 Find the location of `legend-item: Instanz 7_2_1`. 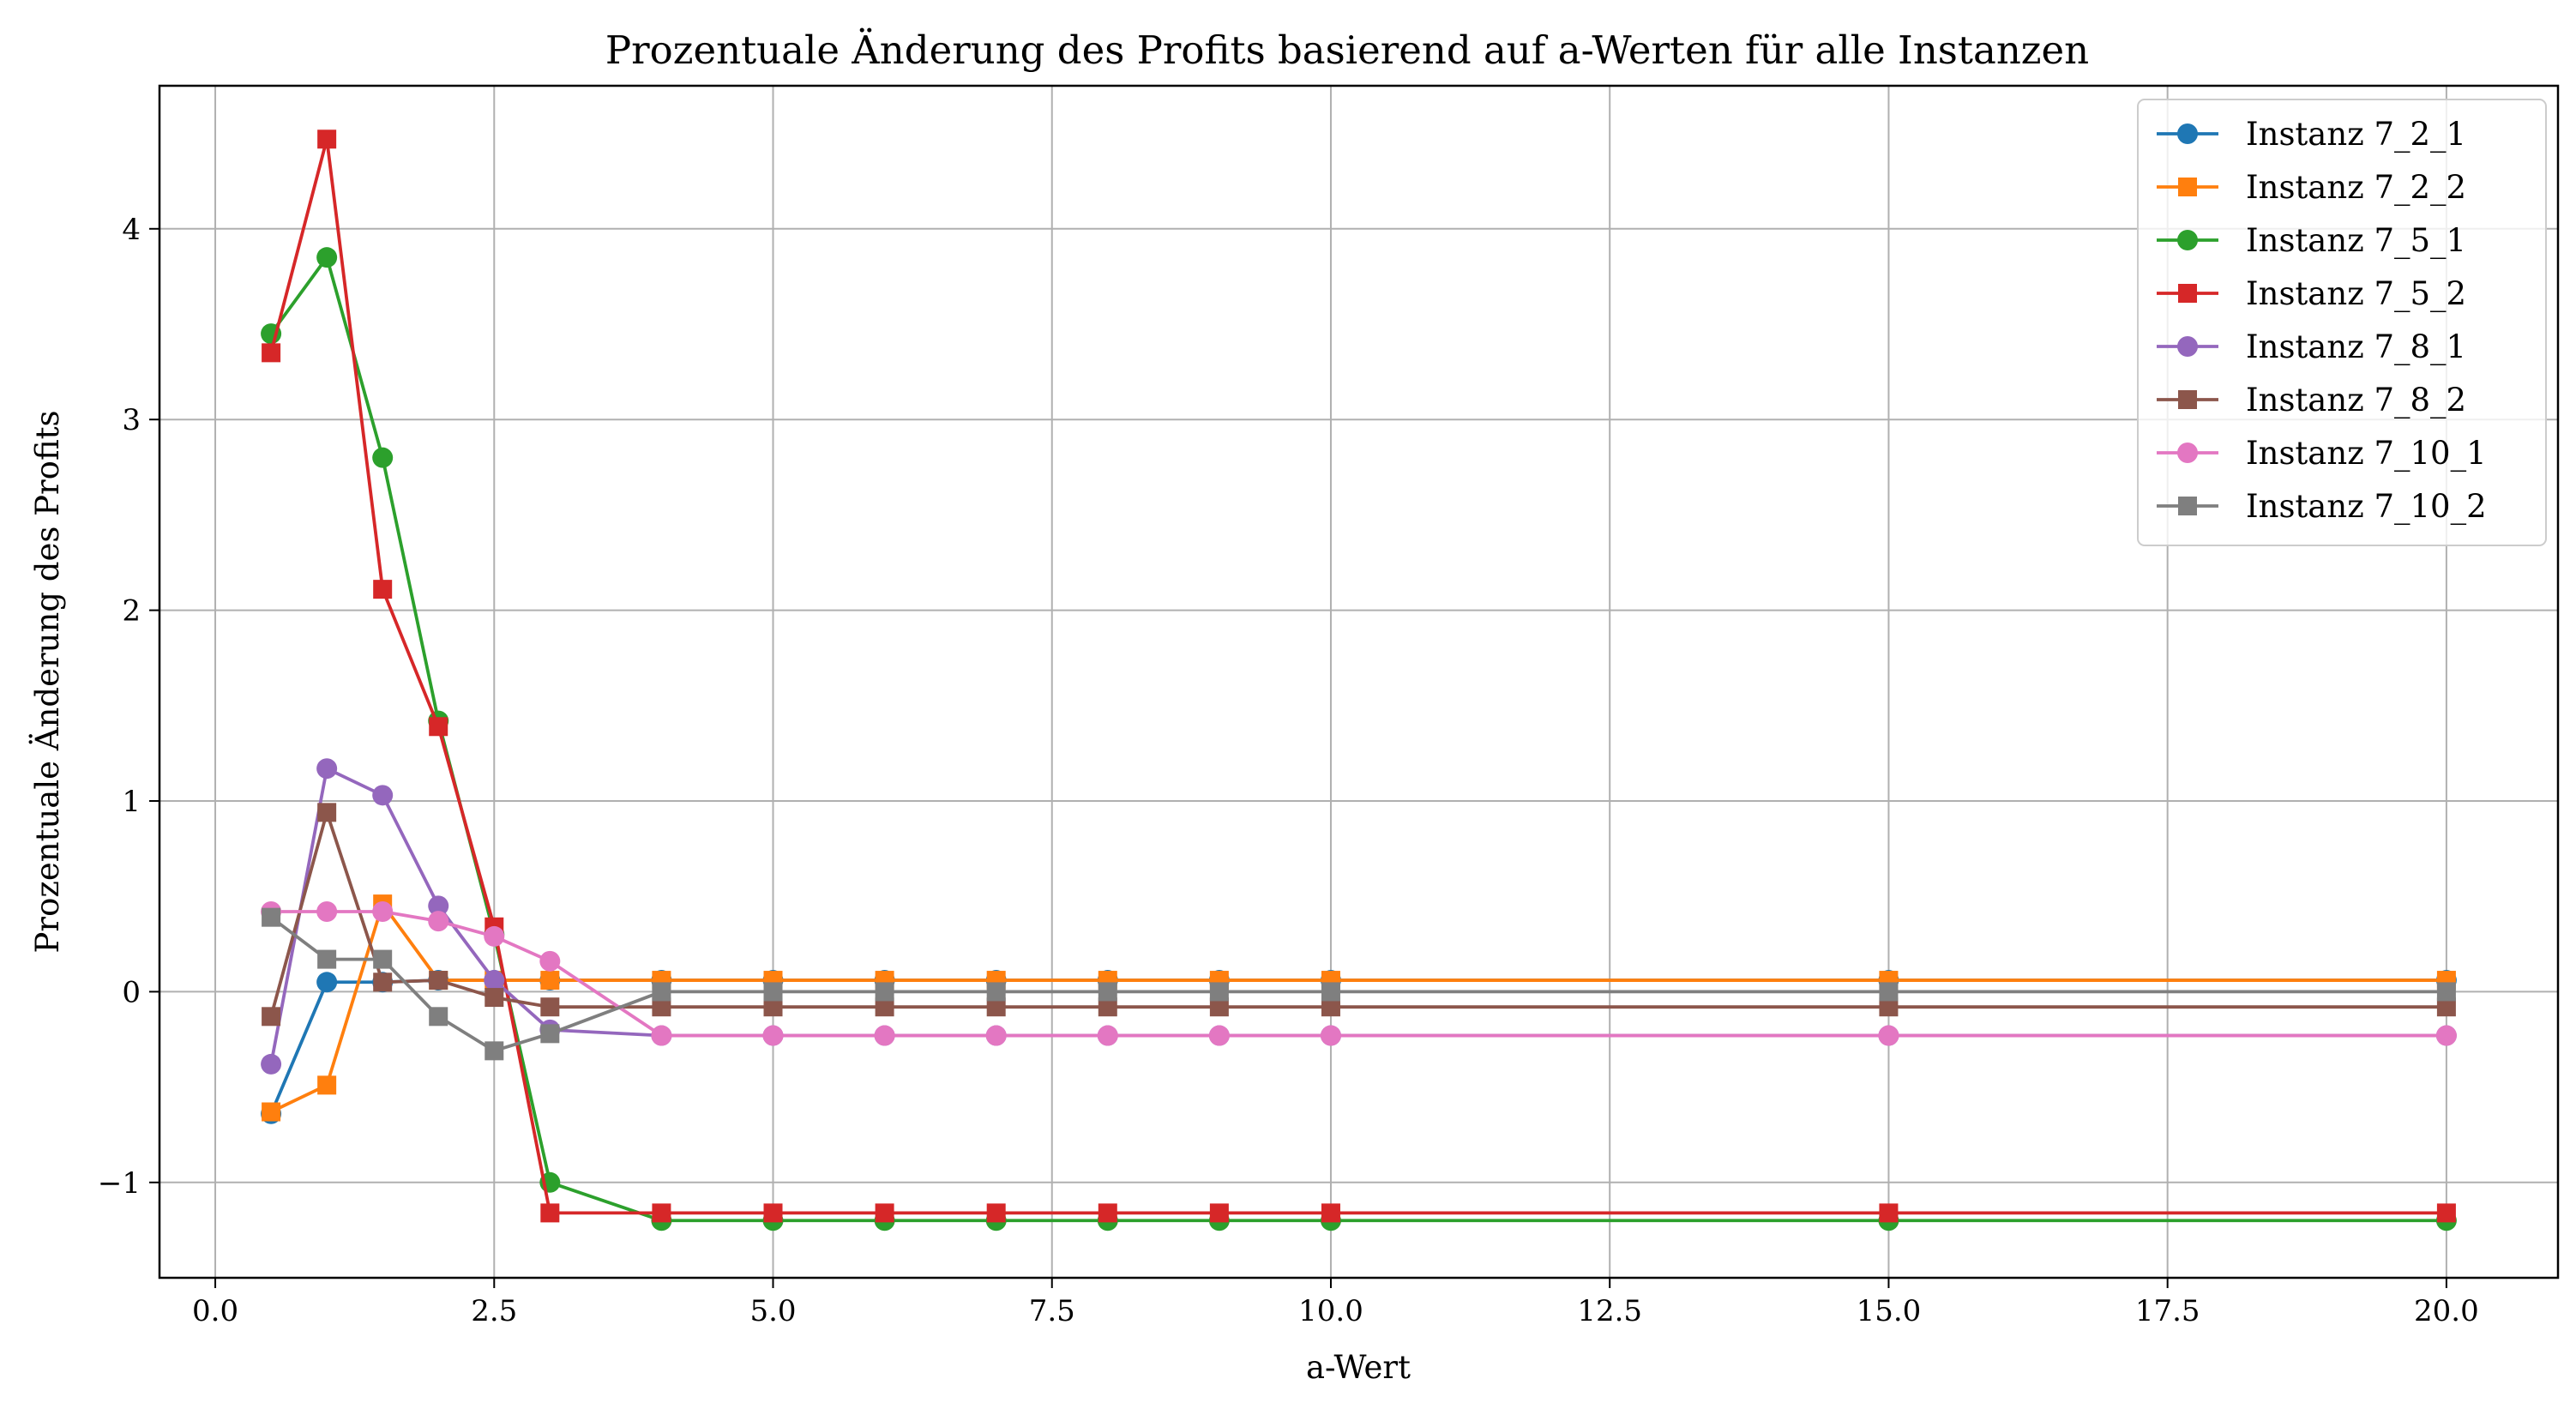

legend-item: Instanz 7_2_1 is located at coordinates (2311, 135).